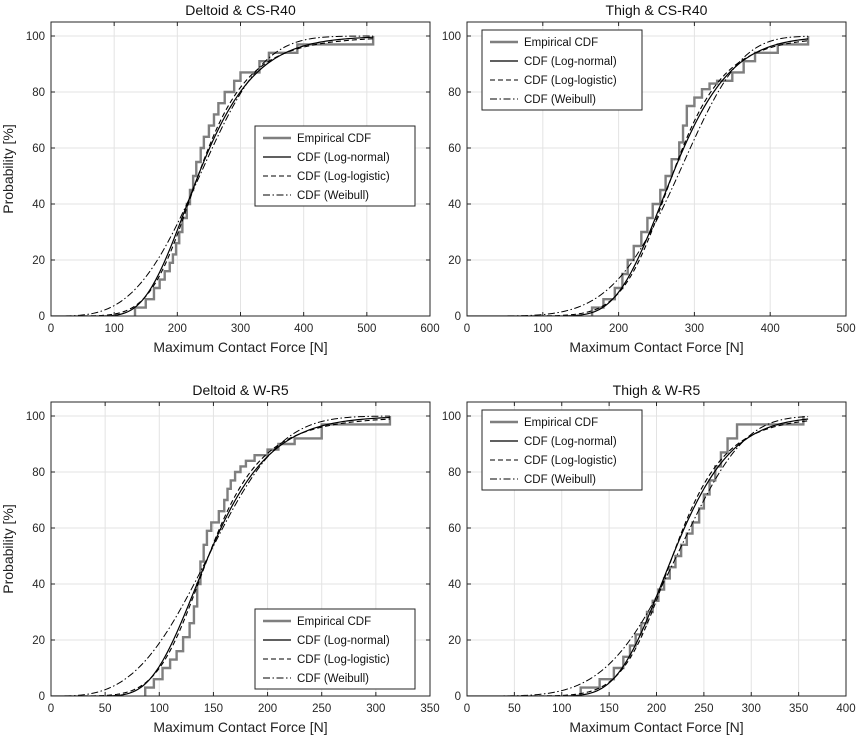 The height and width of the screenshot is (742, 858). I want to click on chart-title: Thigh & W-R5, so click(657, 390).